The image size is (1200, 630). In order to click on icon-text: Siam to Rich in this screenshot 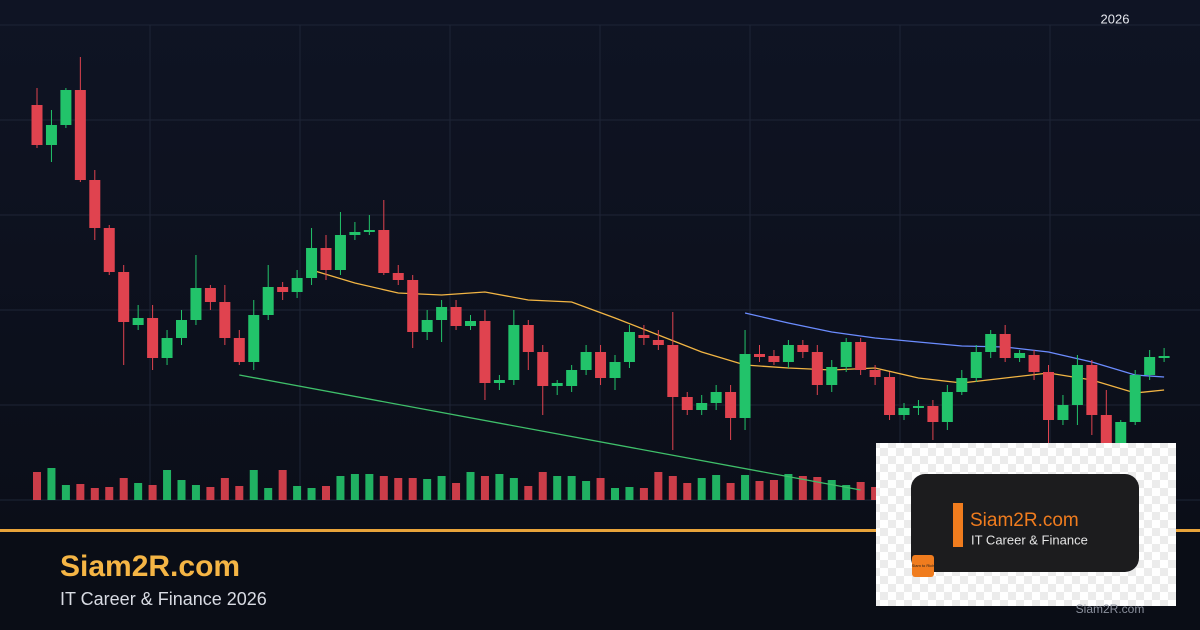, I will do `click(923, 565)`.